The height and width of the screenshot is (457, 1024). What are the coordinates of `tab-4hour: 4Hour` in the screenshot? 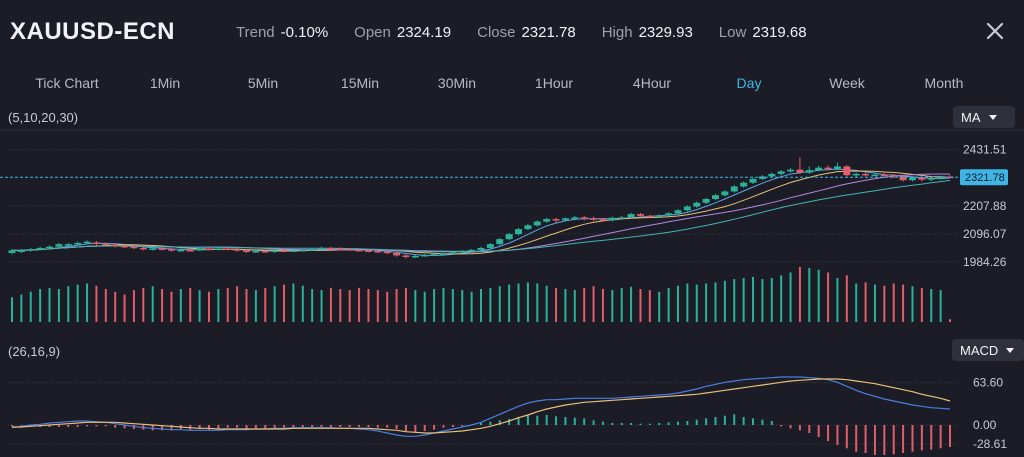 It's located at (652, 83).